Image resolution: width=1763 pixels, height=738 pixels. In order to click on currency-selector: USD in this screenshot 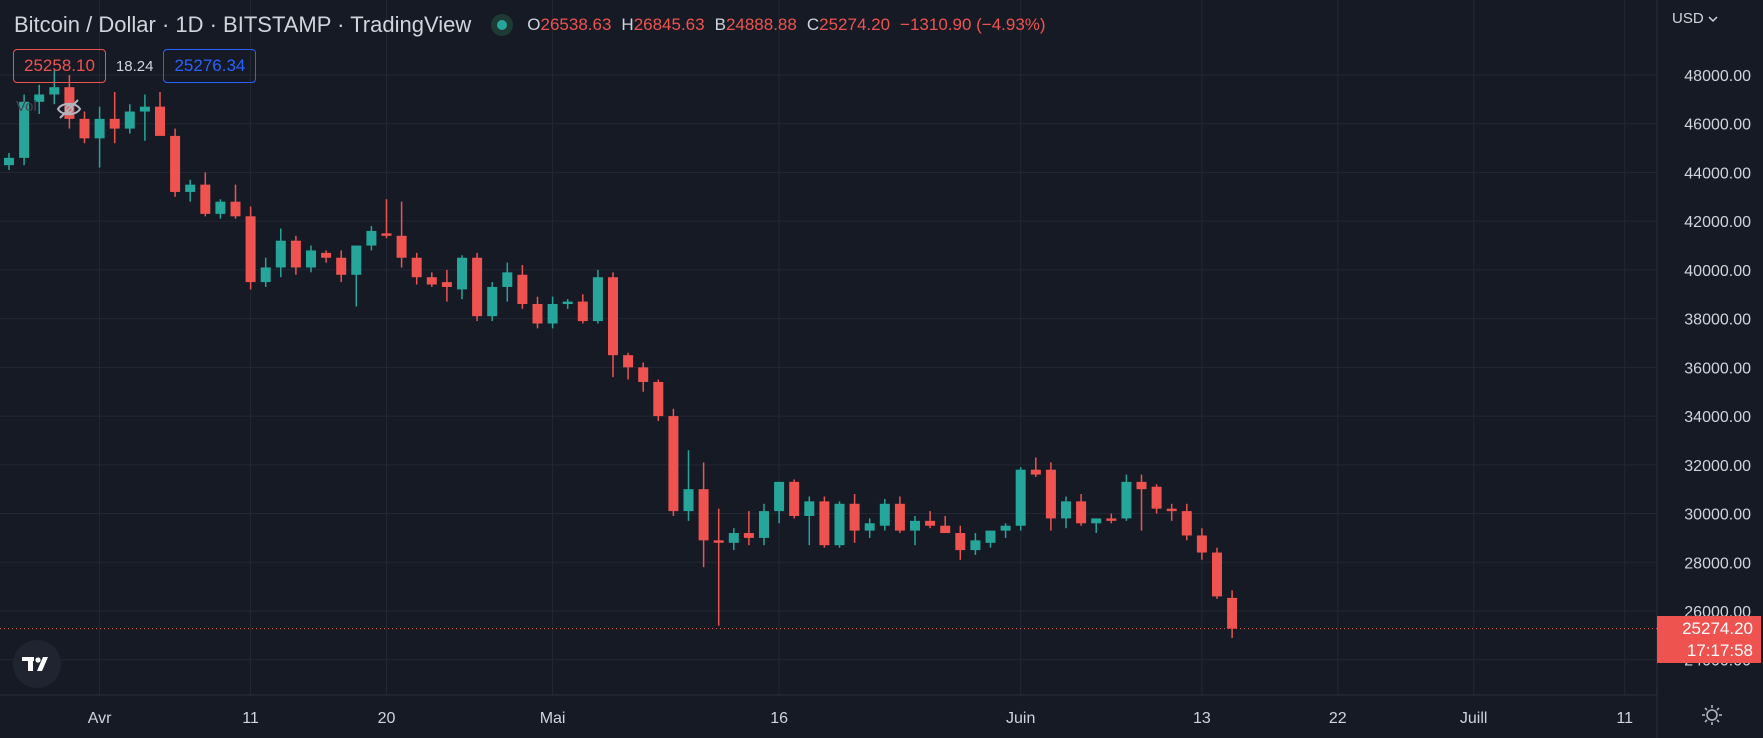, I will do `click(1695, 18)`.